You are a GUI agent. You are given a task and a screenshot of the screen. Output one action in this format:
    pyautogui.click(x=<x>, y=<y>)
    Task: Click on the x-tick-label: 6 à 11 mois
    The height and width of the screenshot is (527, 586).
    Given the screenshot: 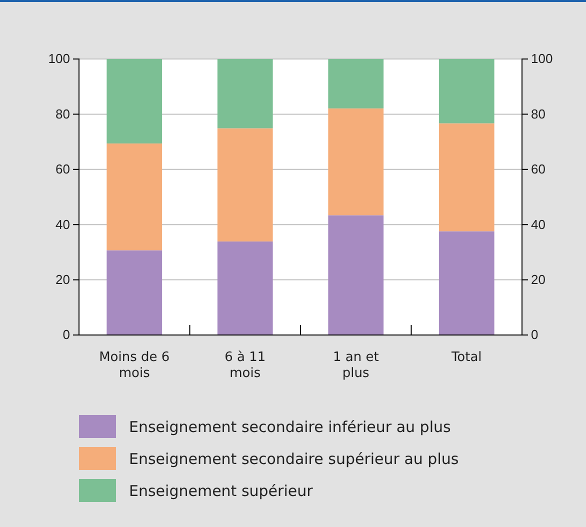 What is the action you would take?
    pyautogui.click(x=245, y=365)
    